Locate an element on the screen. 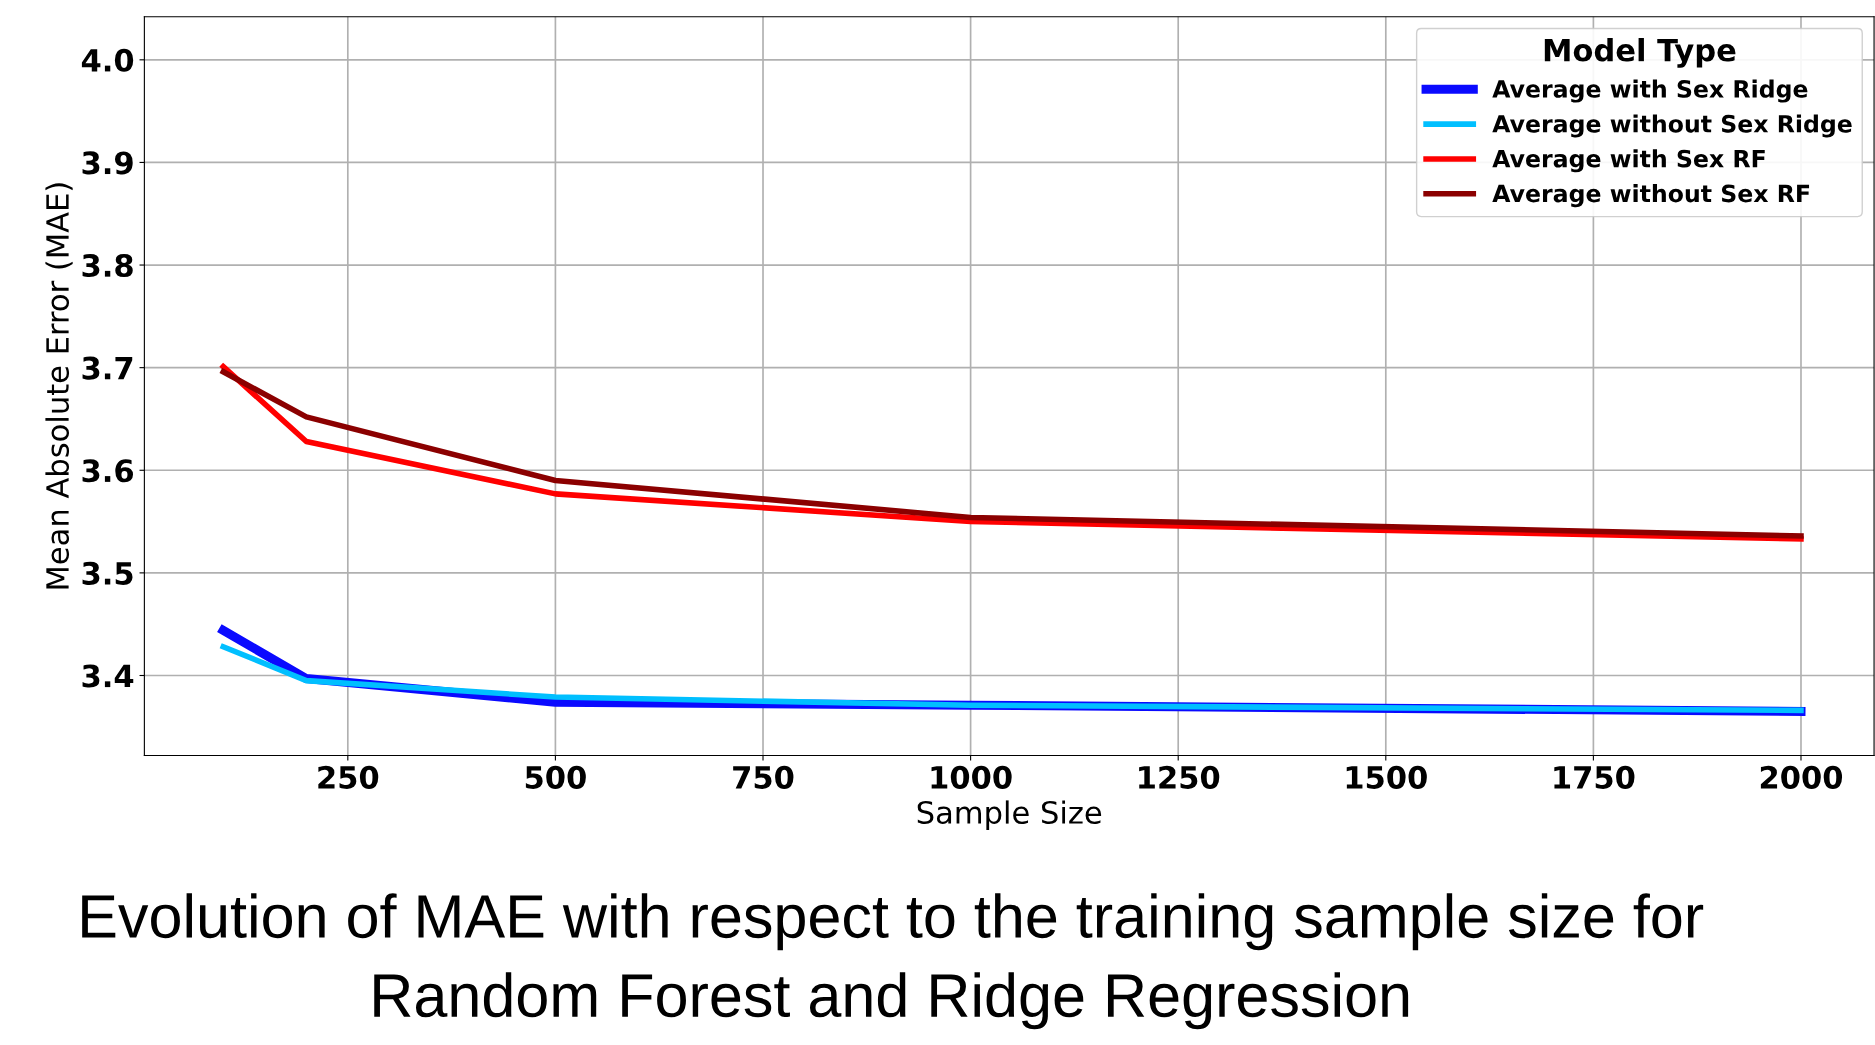  y-tick-label: 3.8 is located at coordinates (107, 265).